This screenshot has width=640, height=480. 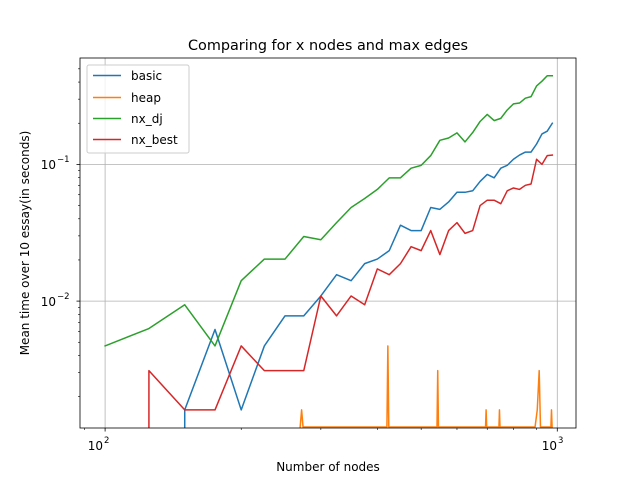 I want to click on x-tick-label-2-exponent: 3, so click(x=560, y=441).